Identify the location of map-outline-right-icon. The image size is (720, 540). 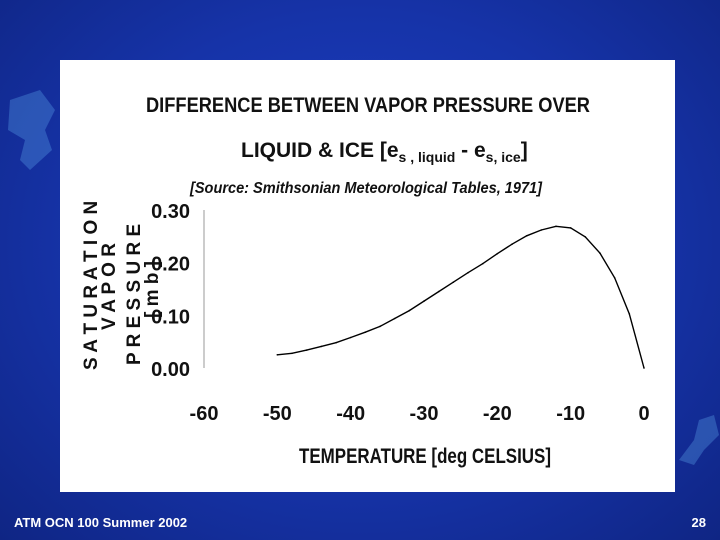
(699, 440).